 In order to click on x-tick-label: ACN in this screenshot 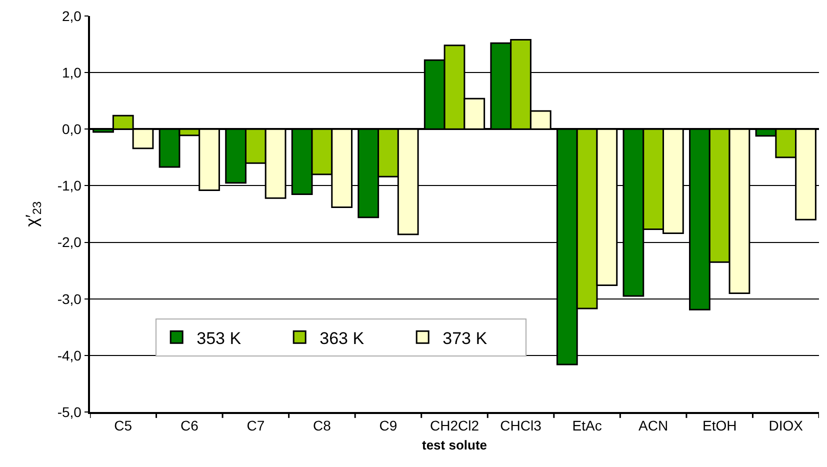, I will do `click(653, 426)`.